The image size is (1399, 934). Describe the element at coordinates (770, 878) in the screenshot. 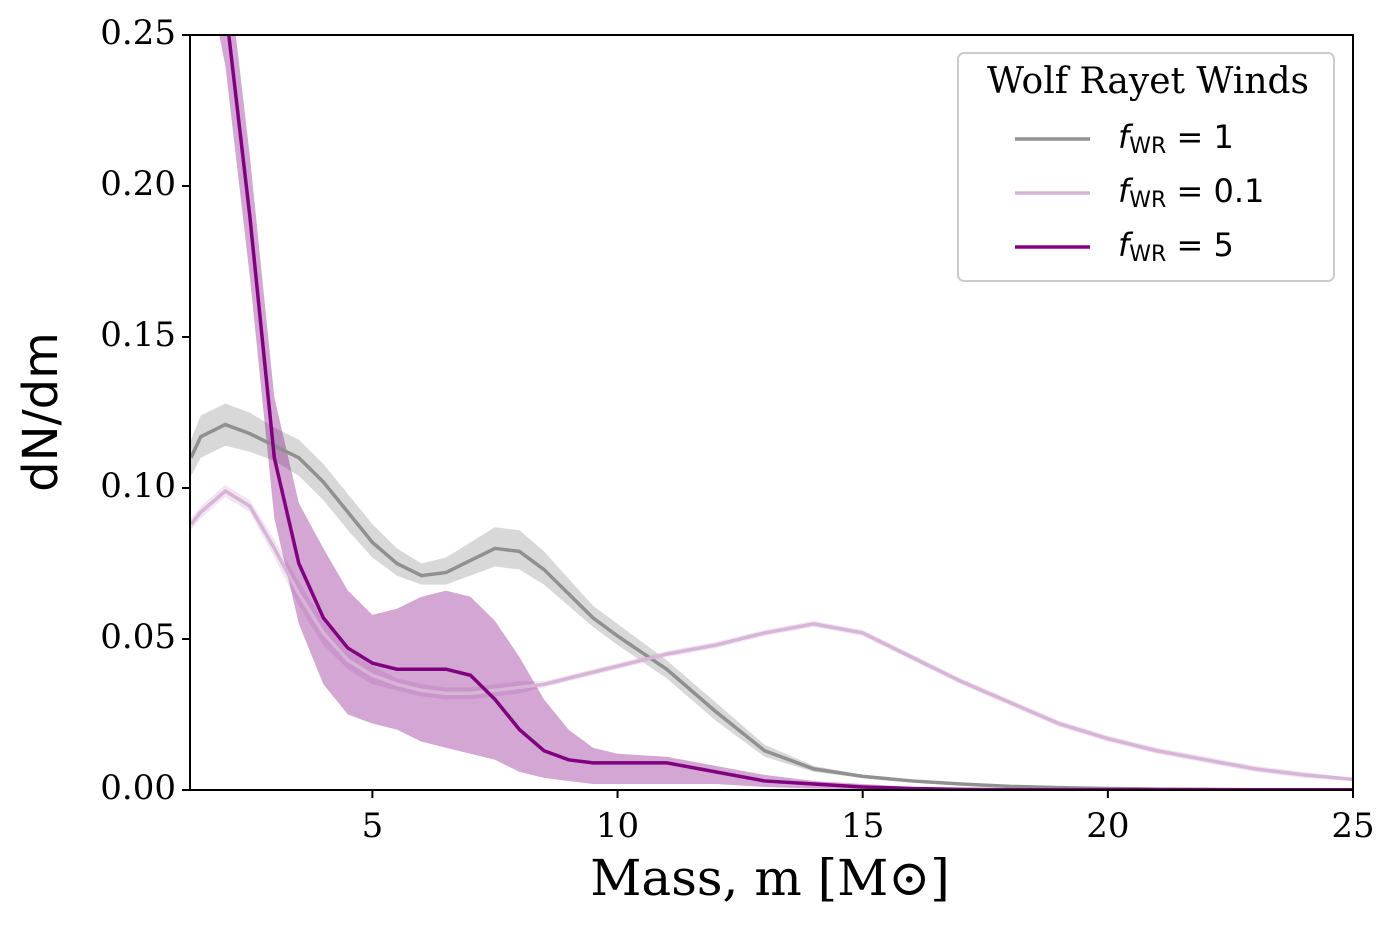

I see `x-axis-label: Mass, m [M⊙]` at that location.